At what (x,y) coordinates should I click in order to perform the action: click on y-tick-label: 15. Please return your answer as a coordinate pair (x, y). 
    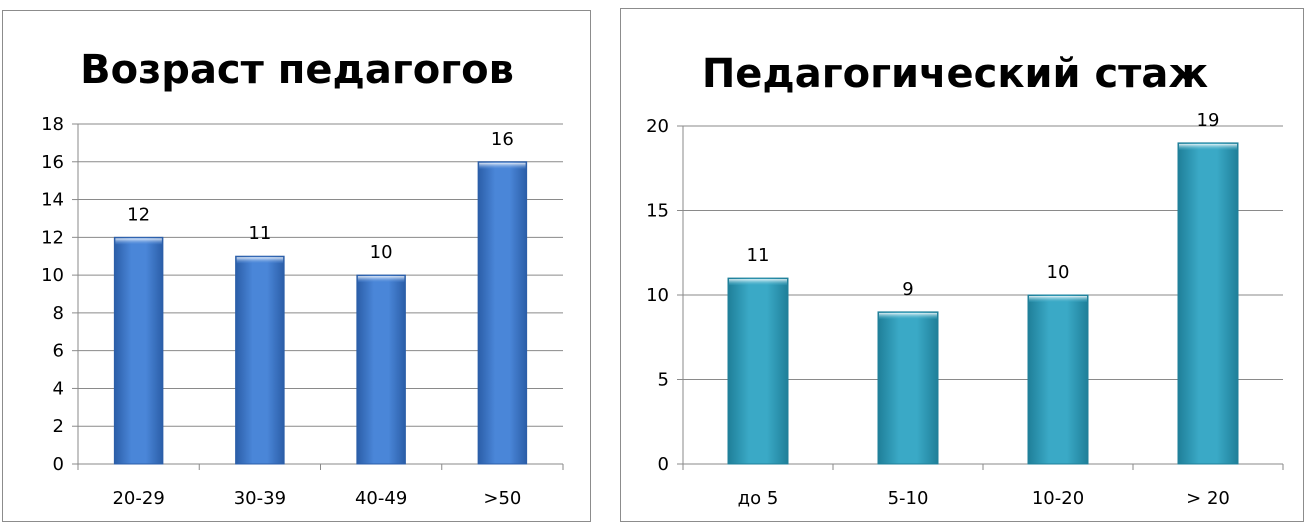
    Looking at the image, I should click on (657, 211).